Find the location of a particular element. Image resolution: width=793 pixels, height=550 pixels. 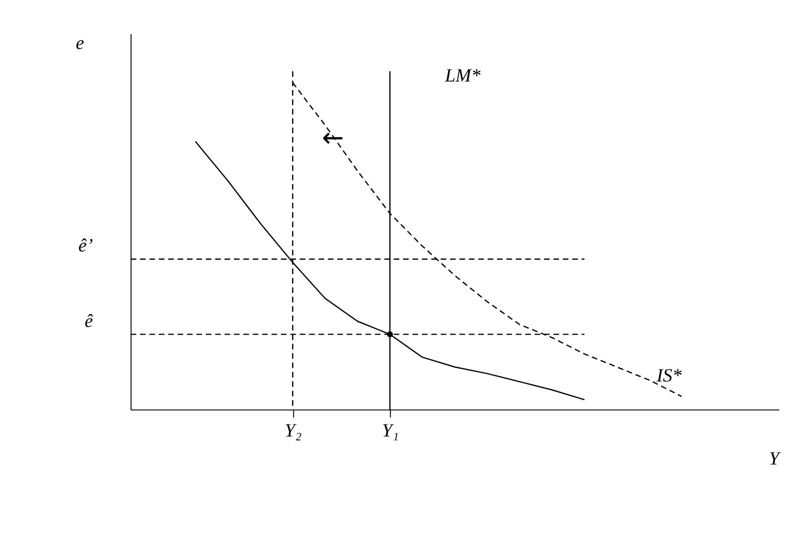

annotation: LM* is located at coordinates (463, 76).